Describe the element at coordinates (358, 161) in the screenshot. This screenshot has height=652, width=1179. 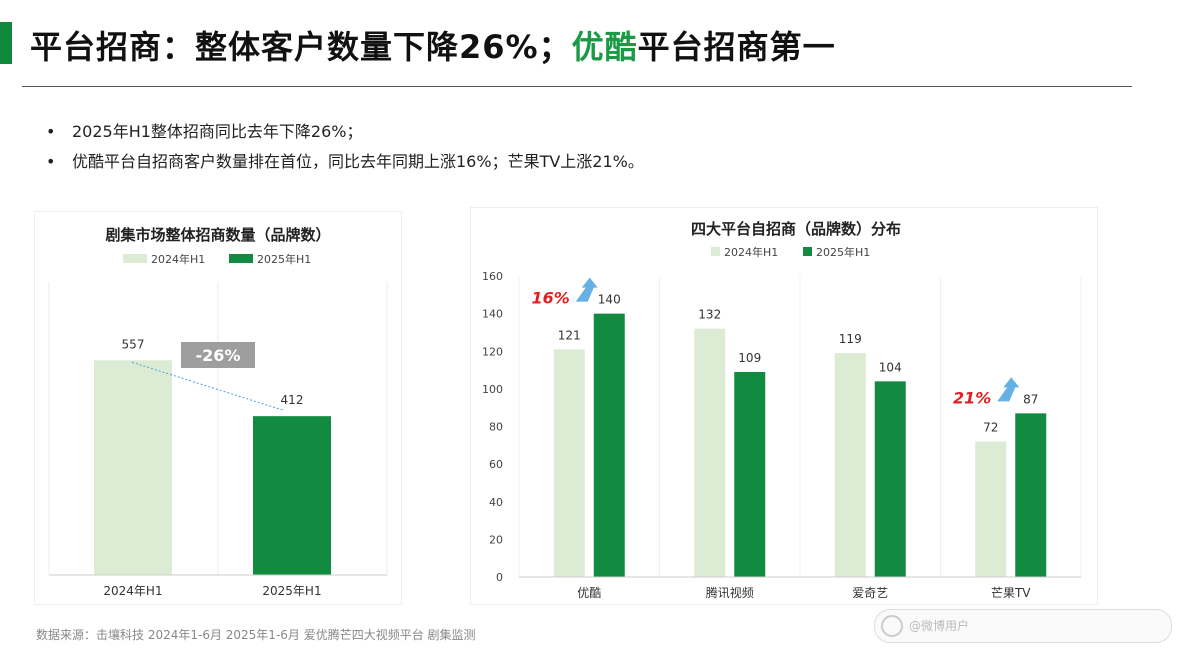
I see `bullet-text: 优酷平台自招商客户数量排在首位，同比去年同期上涨16%；芒果TV上涨21%。` at that location.